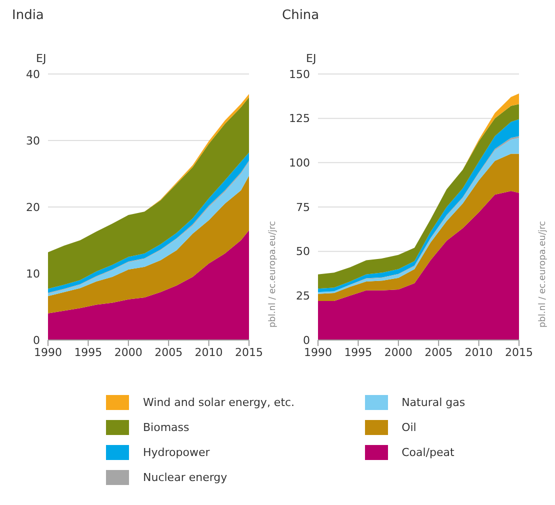  What do you see at coordinates (299, 163) in the screenshot?
I see `y-tick-label: 100` at bounding box center [299, 163].